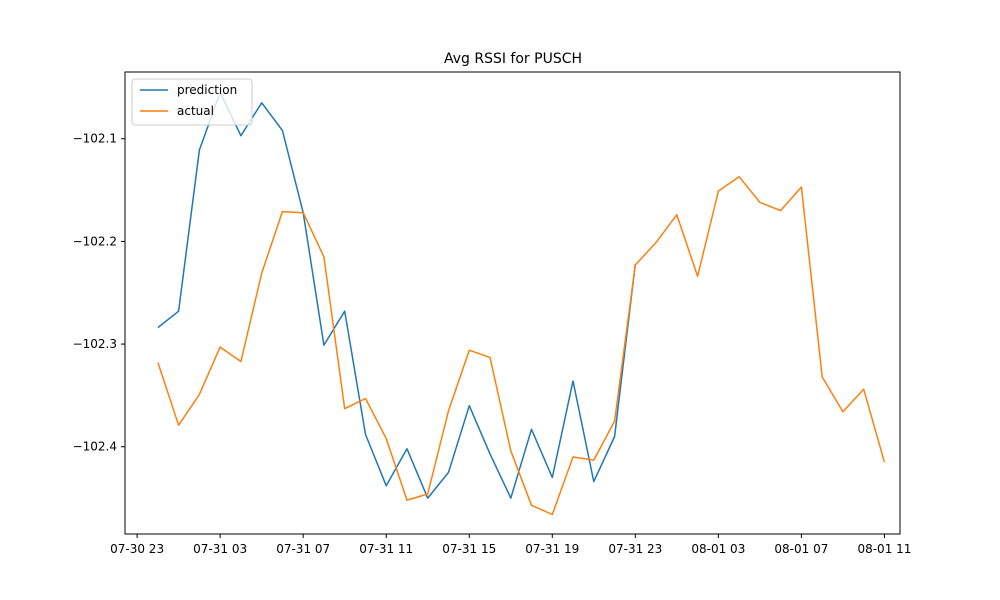 The width and height of the screenshot is (1000, 600). What do you see at coordinates (801, 549) in the screenshot?
I see `x-tick-label: 08-01 07` at bounding box center [801, 549].